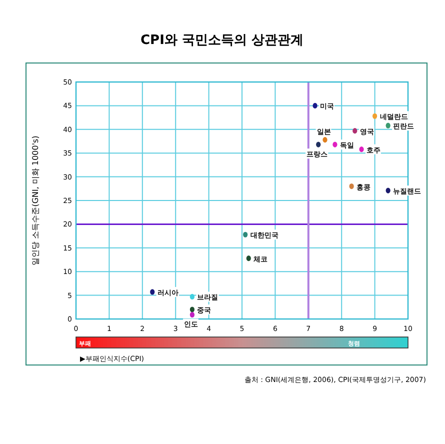  I want to click on chart-title: CPI와 국민소득의 상관관계, so click(222, 40).